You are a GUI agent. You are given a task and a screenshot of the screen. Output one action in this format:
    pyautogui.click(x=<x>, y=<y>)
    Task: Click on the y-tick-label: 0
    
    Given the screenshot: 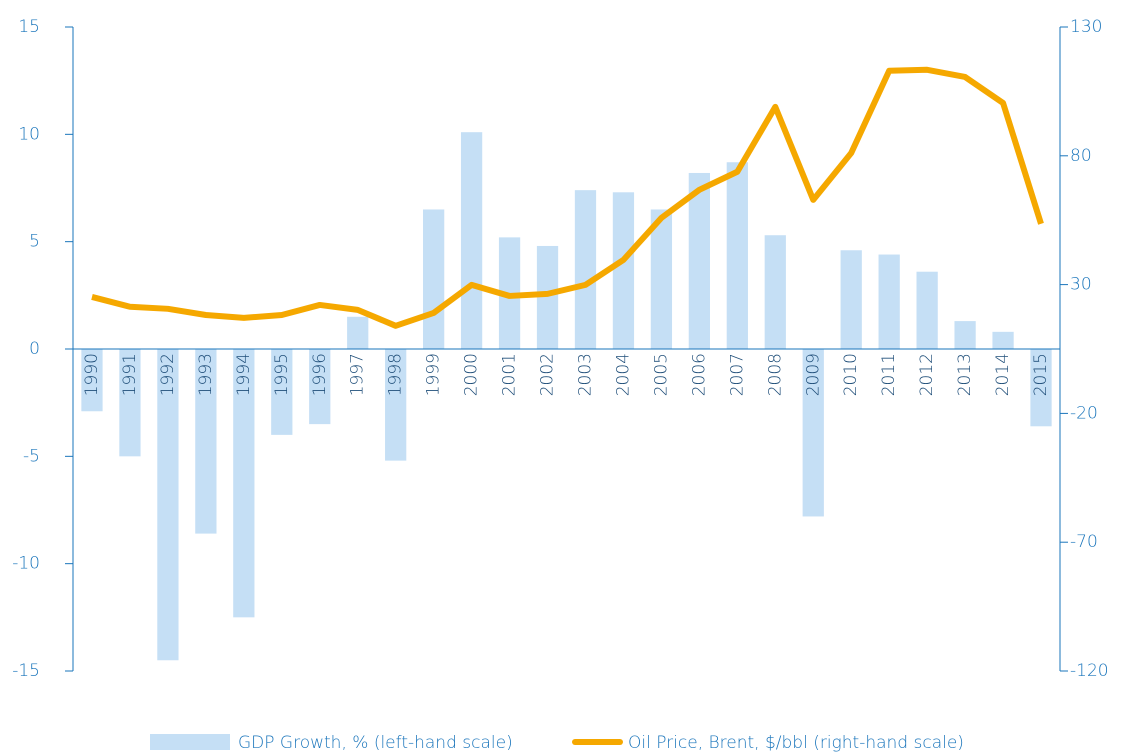 What is the action you would take?
    pyautogui.click(x=34, y=349)
    